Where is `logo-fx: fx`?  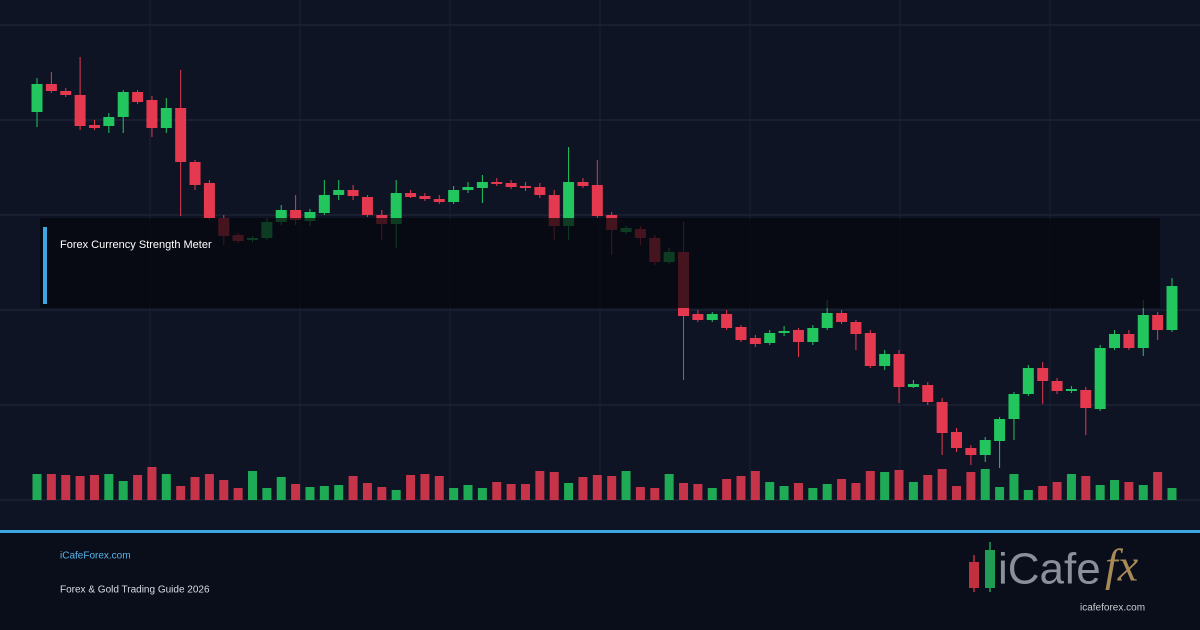 logo-fx: fx is located at coordinates (1122, 565).